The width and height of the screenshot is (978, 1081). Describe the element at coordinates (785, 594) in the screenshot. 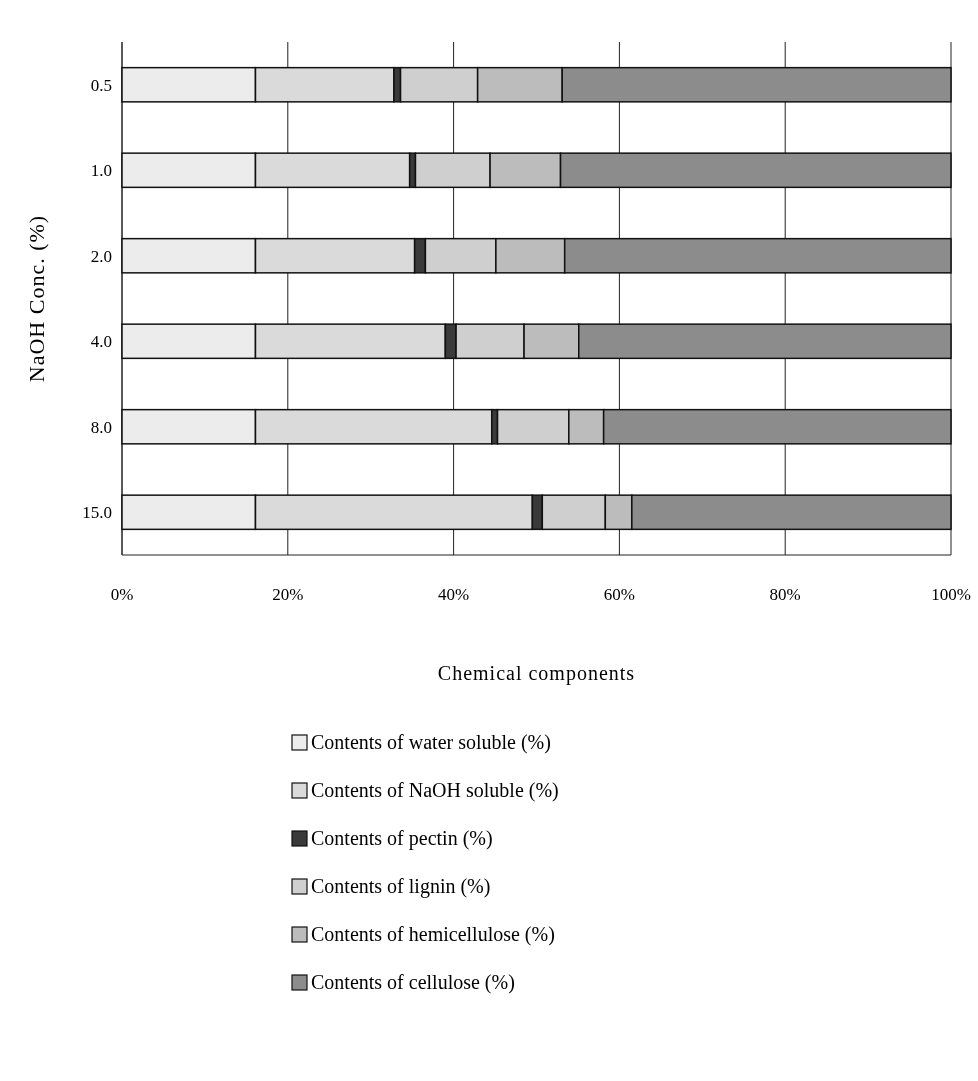

I see `x-tick-label: 80%` at that location.